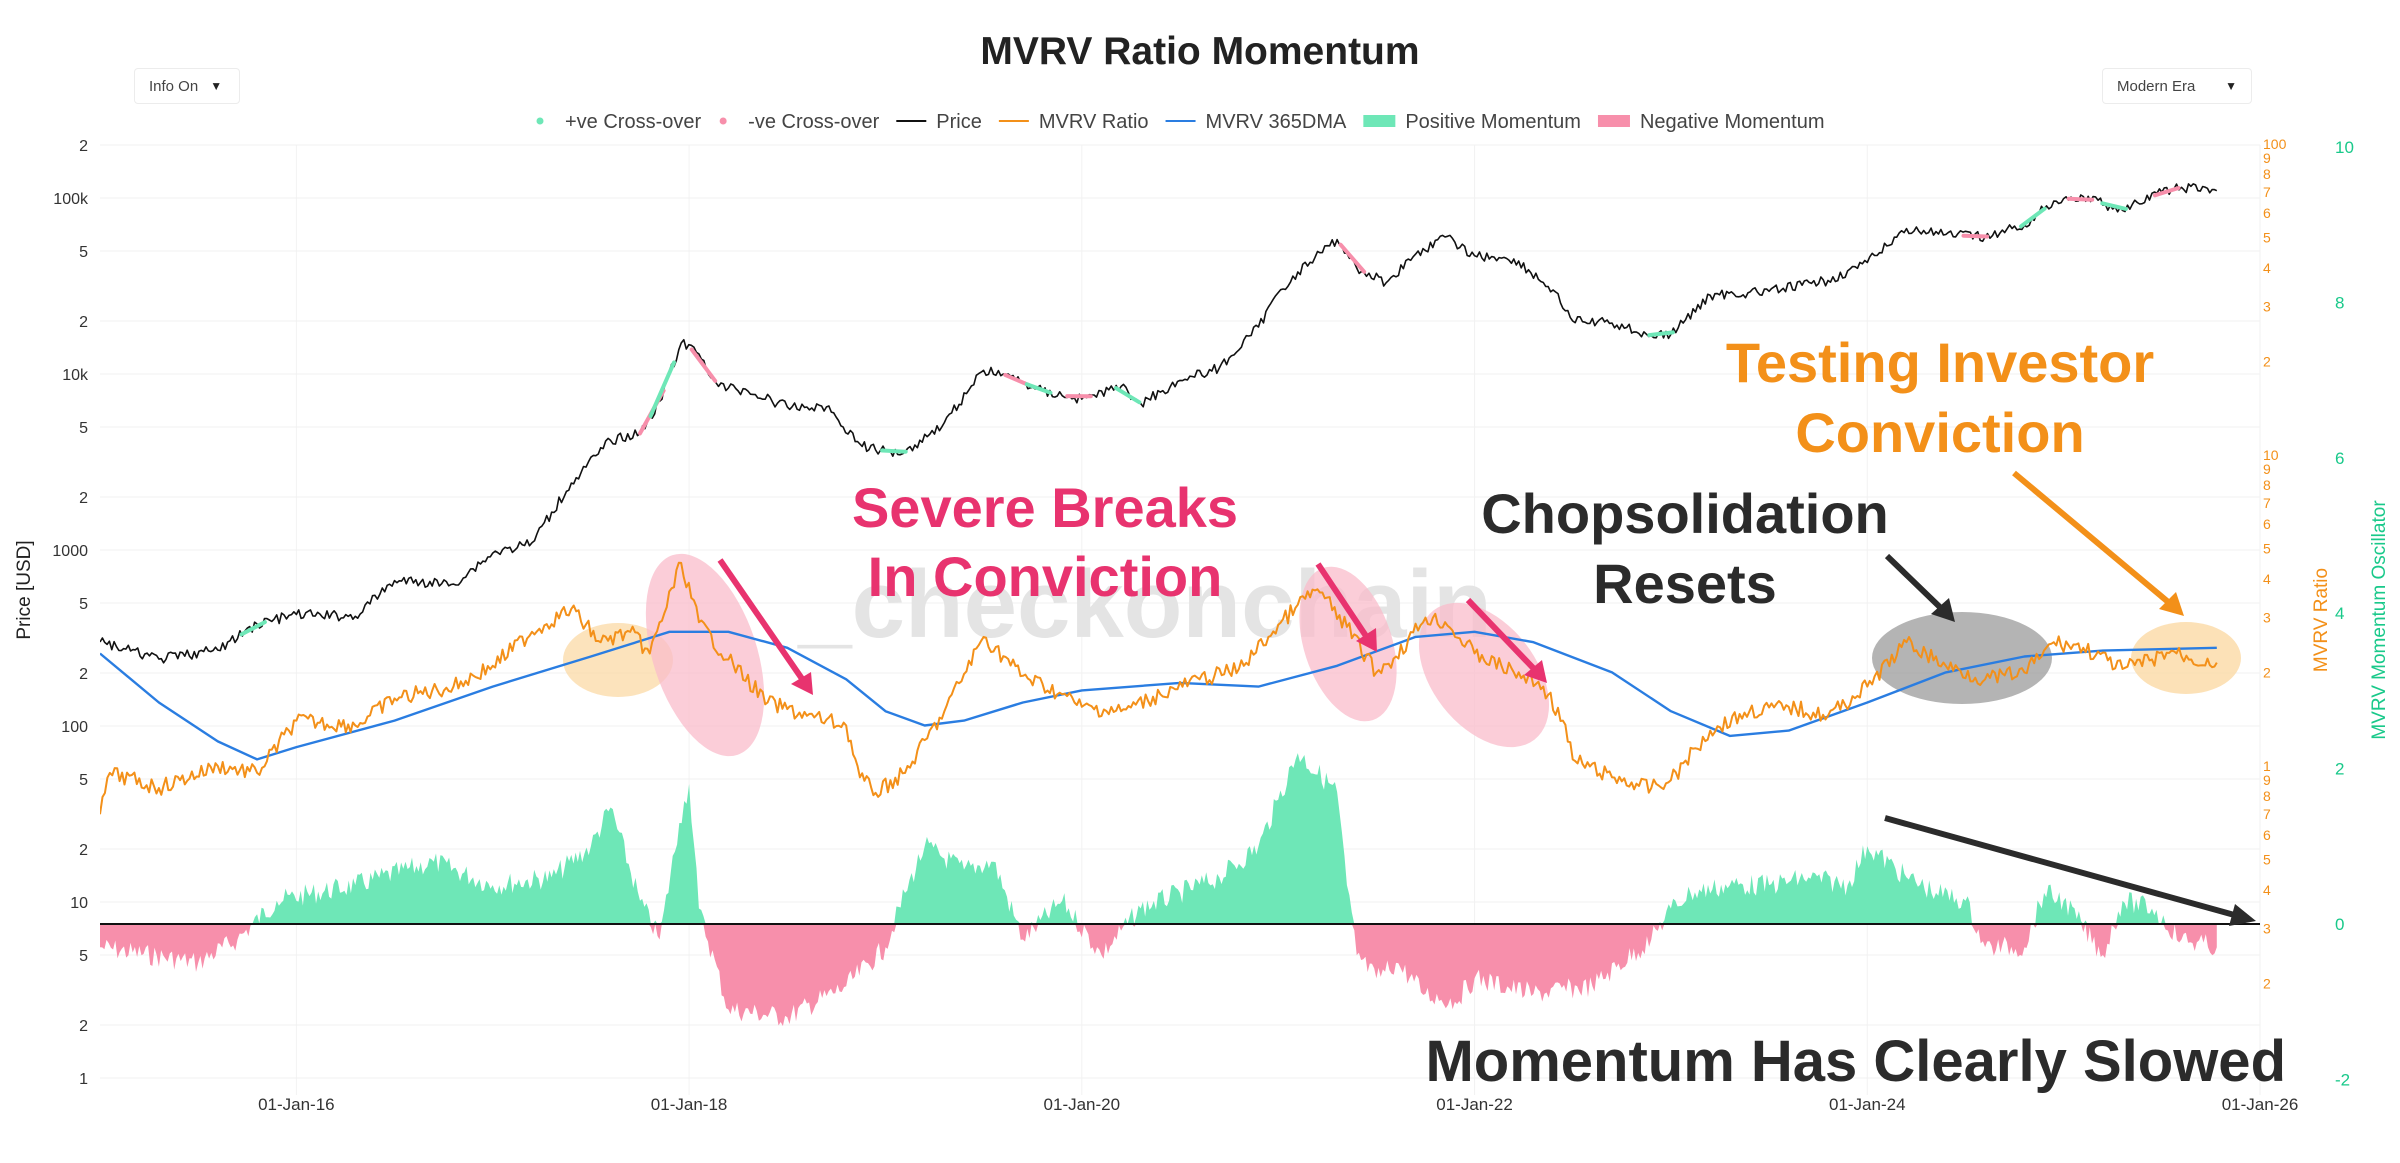 This screenshot has height=1163, width=2400. I want to click on oscillator-tick-label: 10, so click(2344, 147).